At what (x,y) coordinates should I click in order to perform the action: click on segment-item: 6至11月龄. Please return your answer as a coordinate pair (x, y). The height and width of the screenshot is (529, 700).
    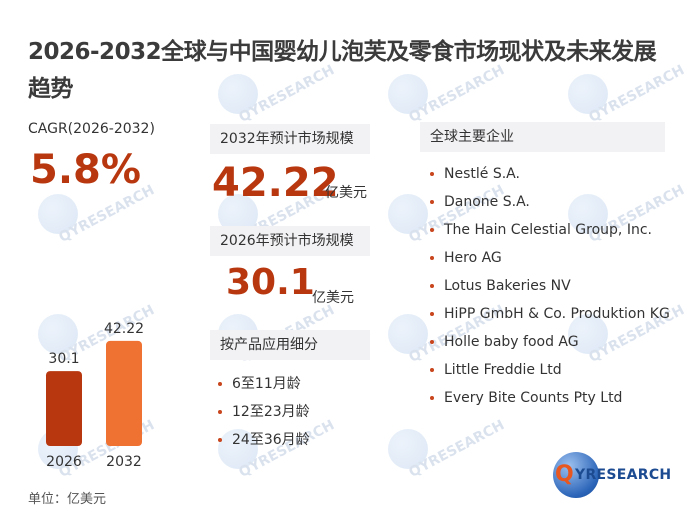
    Looking at the image, I should click on (261, 384).